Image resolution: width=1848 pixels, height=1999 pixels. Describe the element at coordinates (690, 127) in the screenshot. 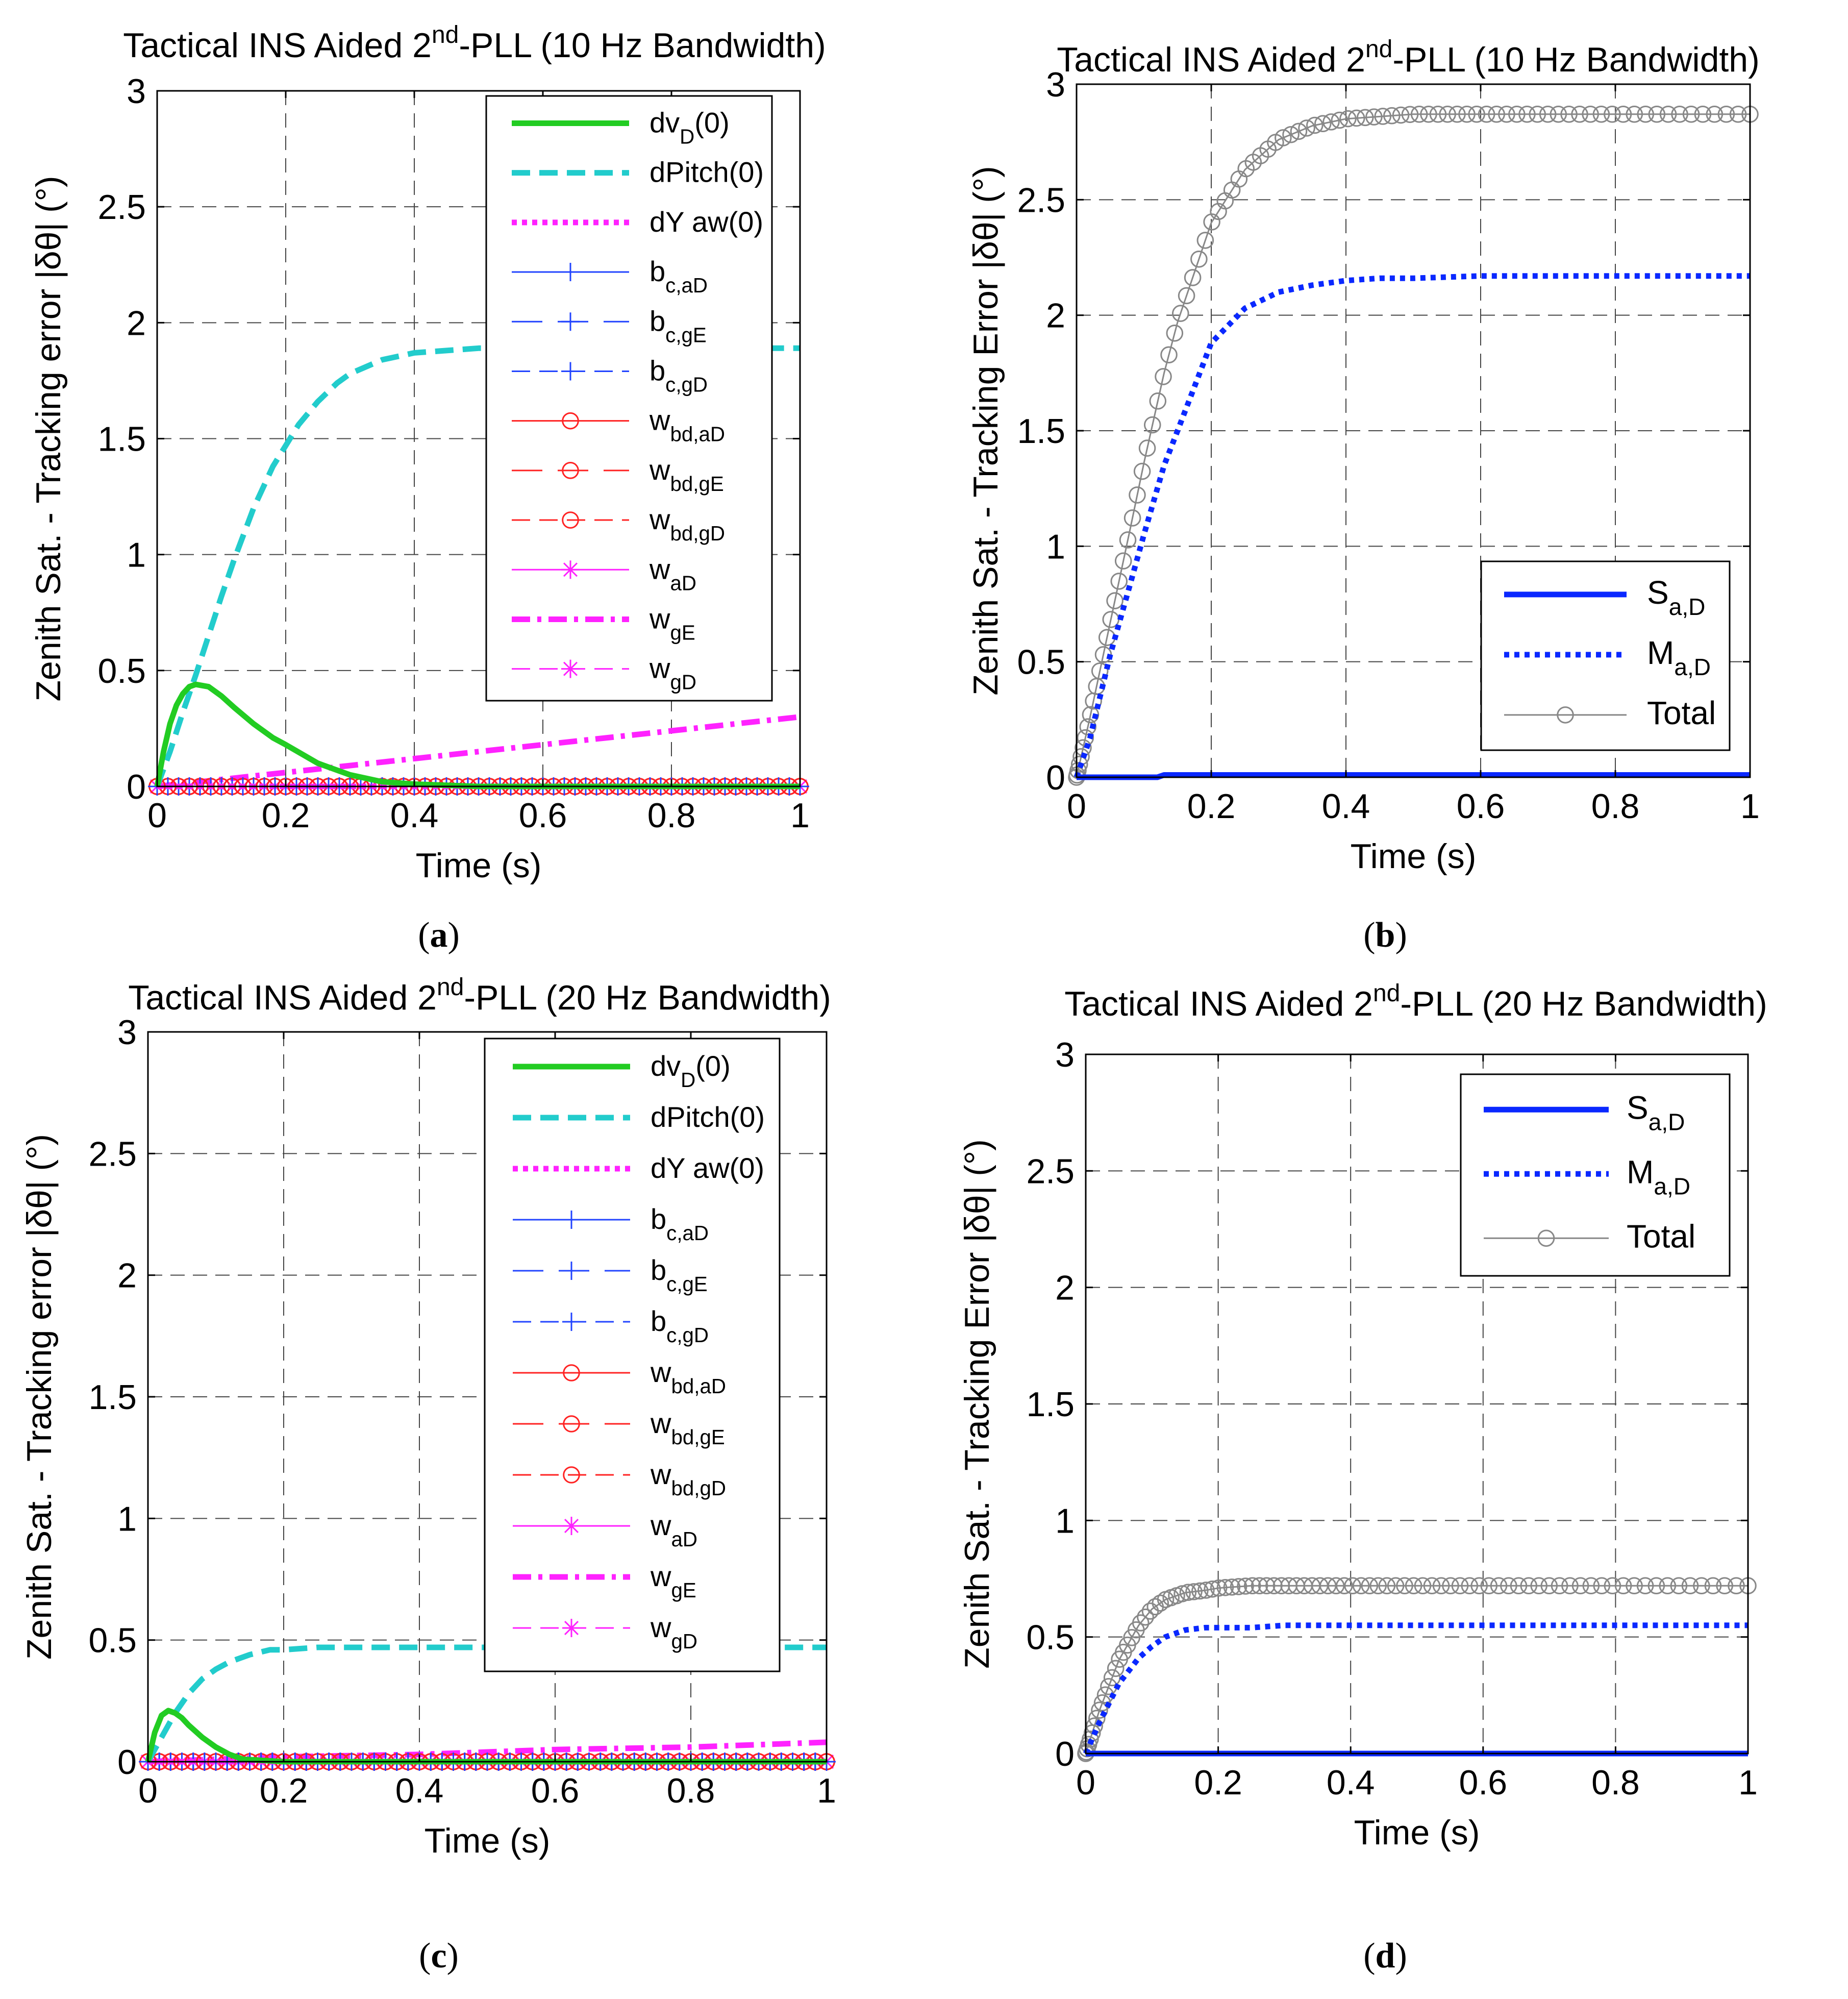

I see `legend-label: dvD(0)` at that location.